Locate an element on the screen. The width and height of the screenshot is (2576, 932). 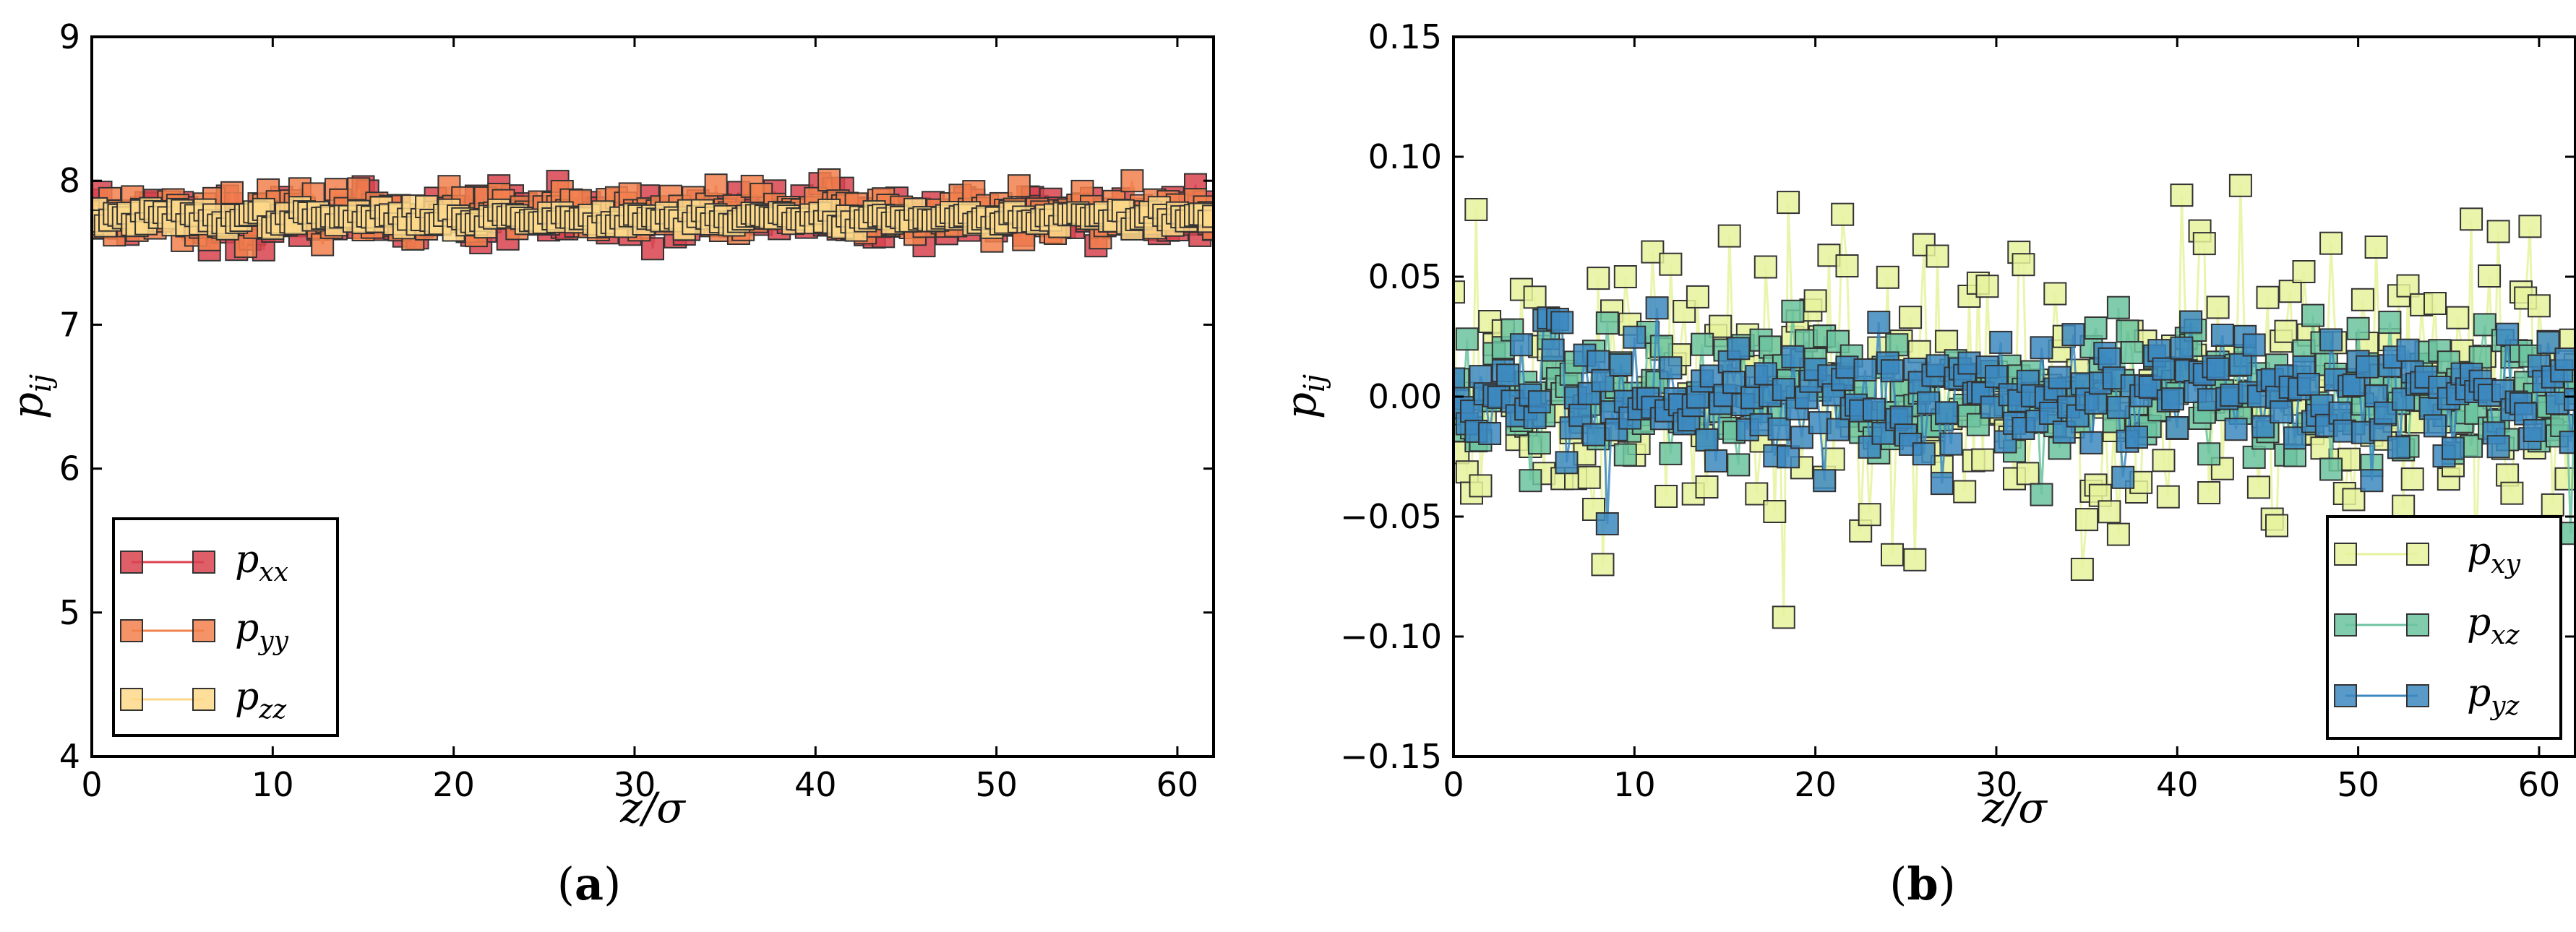
legend-entry-xy: pxy is located at coordinates (2428, 555).